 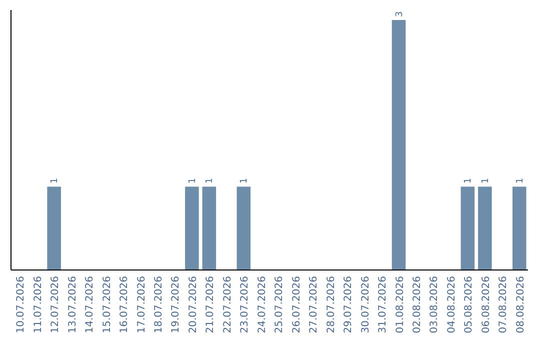 What do you see at coordinates (314, 305) in the screenshot?
I see `x-tick-label: 27.07.2026` at bounding box center [314, 305].